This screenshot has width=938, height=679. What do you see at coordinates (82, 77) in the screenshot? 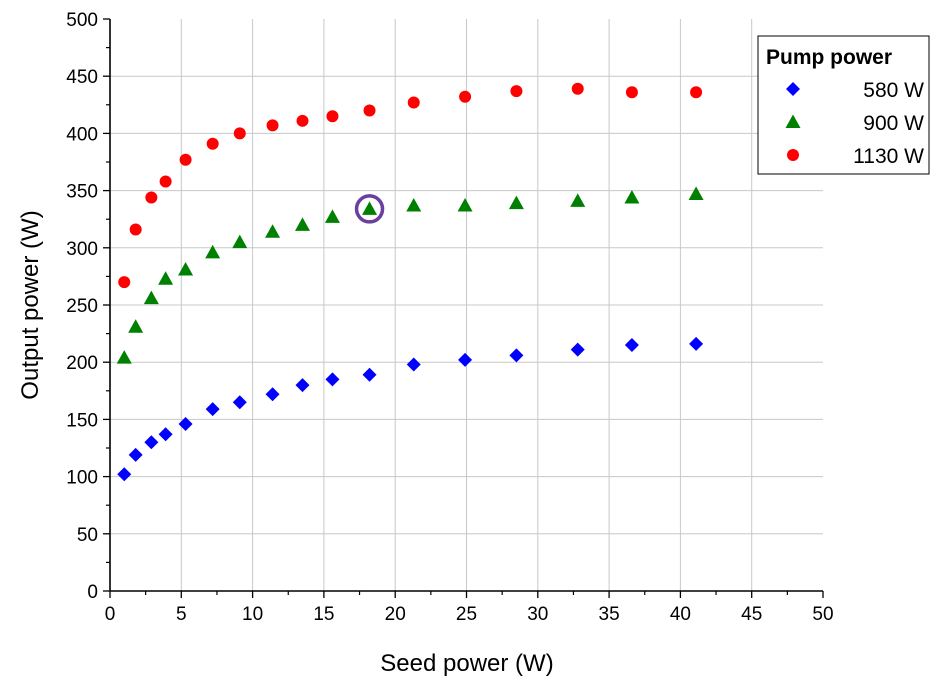
I see `y-tick-label: 450` at bounding box center [82, 77].